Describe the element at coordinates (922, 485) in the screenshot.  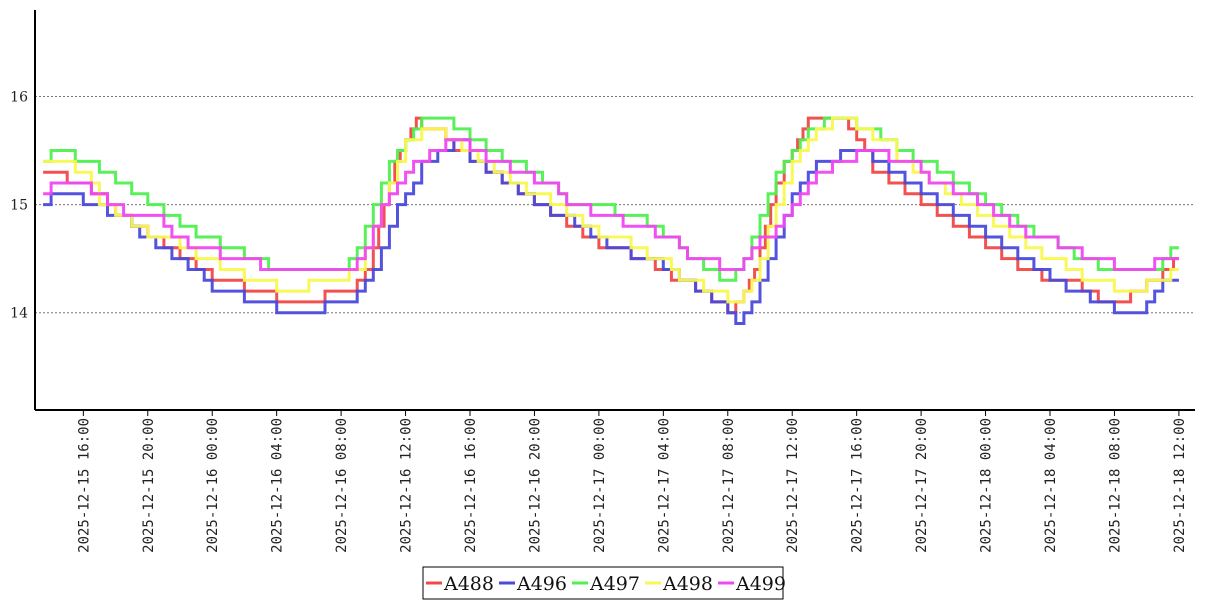
I see `x-tick-label: 2025-12-17 20:00` at that location.